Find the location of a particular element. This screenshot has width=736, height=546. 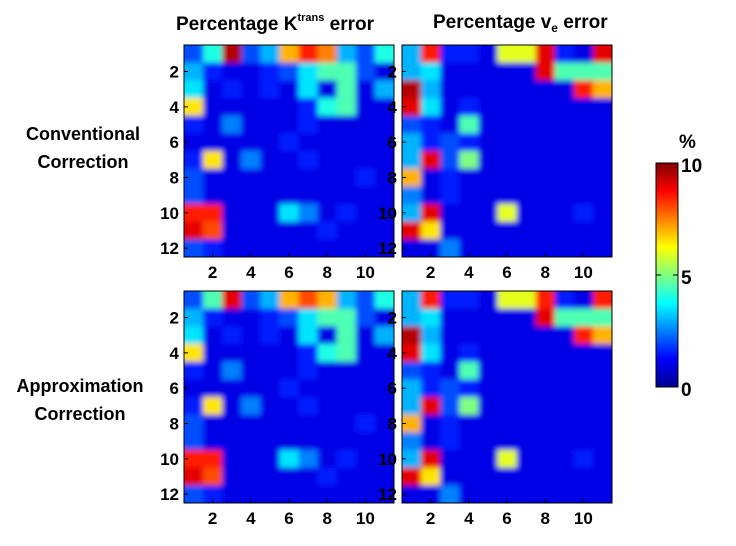

column-title-ktrans: Percentage Ktrans error is located at coordinates (275, 23).